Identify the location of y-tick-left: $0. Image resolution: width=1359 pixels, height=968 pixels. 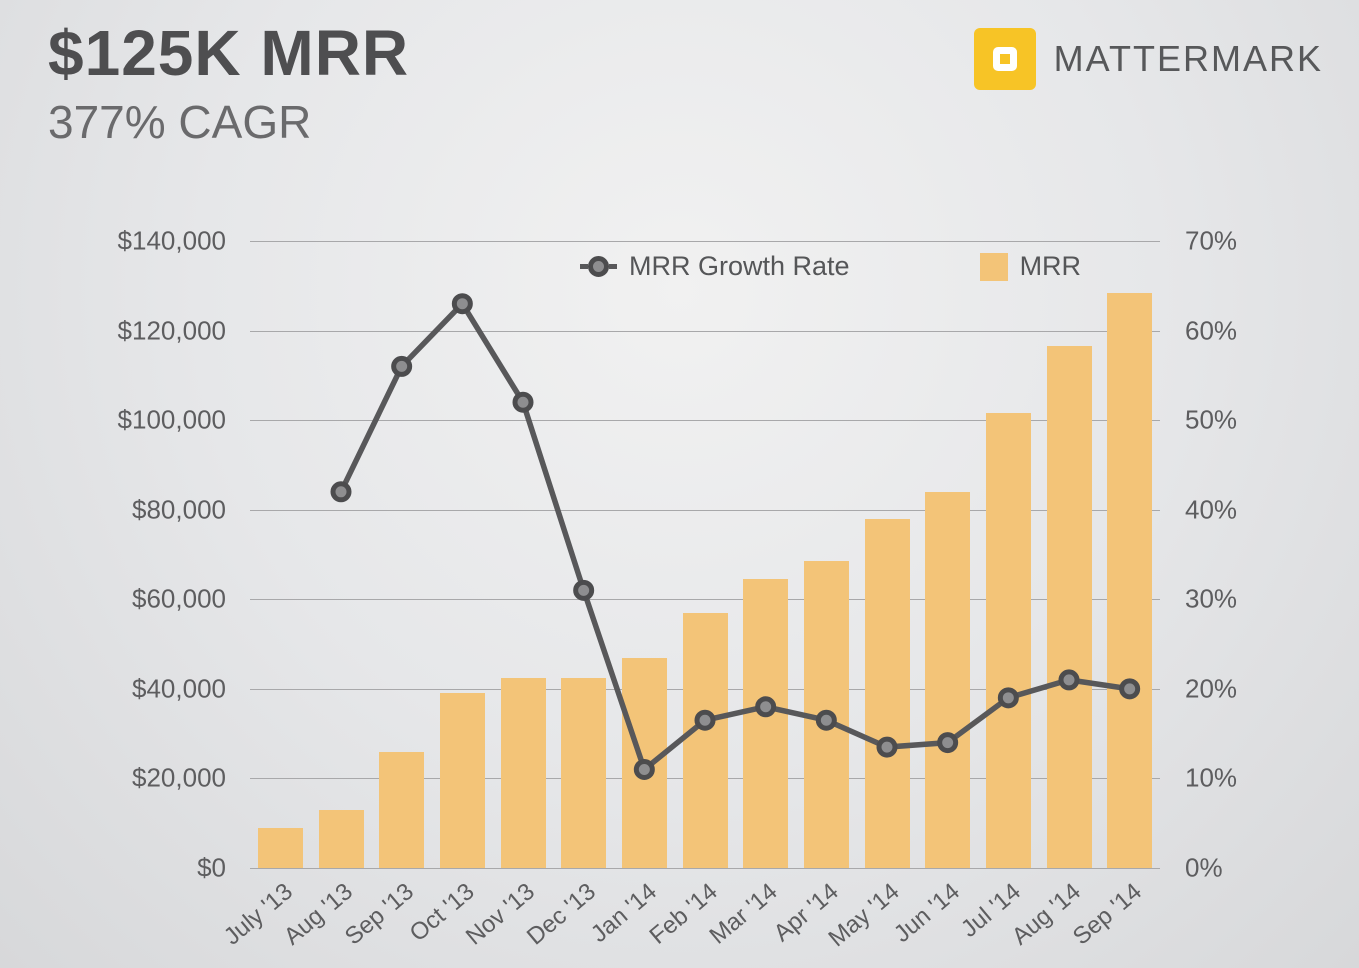
(211, 867).